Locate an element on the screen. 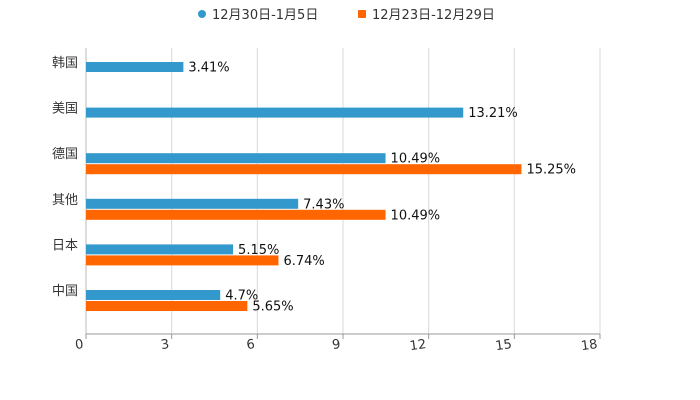 The height and width of the screenshot is (400, 700). data-label-series-2-3: 10.49% is located at coordinates (416, 215).